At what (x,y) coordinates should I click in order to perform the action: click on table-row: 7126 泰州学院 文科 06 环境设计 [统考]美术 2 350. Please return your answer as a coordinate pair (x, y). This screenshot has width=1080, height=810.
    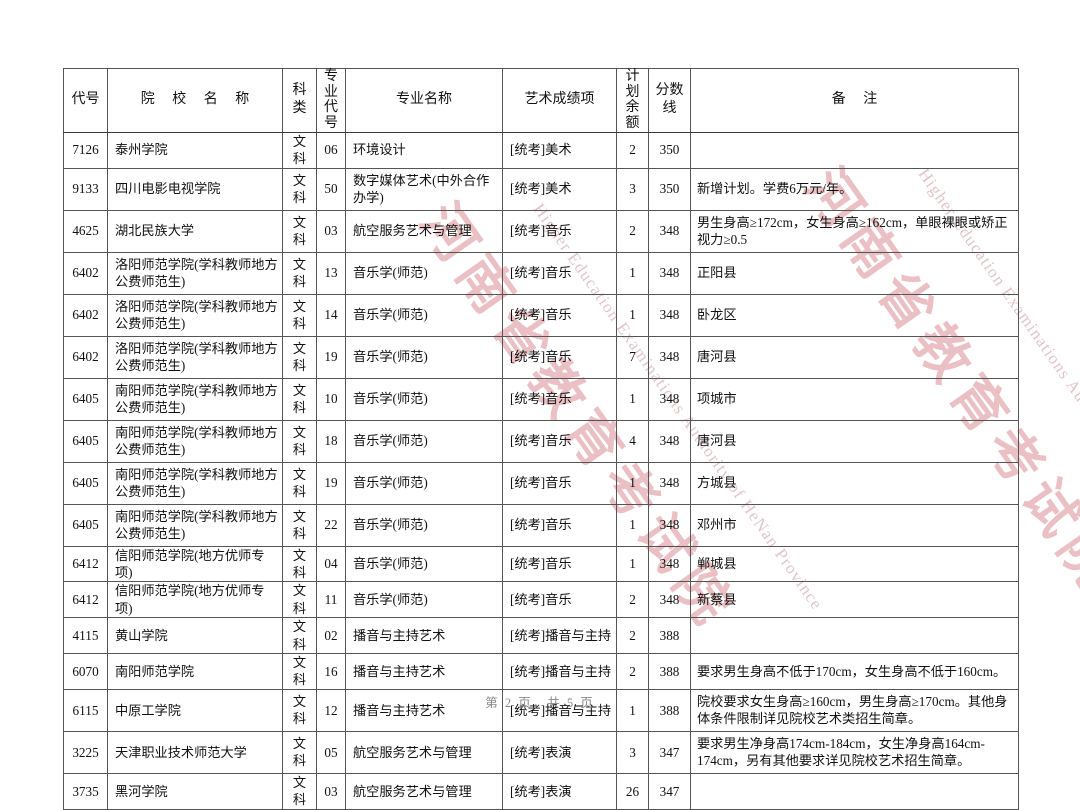
    Looking at the image, I should click on (541, 150).